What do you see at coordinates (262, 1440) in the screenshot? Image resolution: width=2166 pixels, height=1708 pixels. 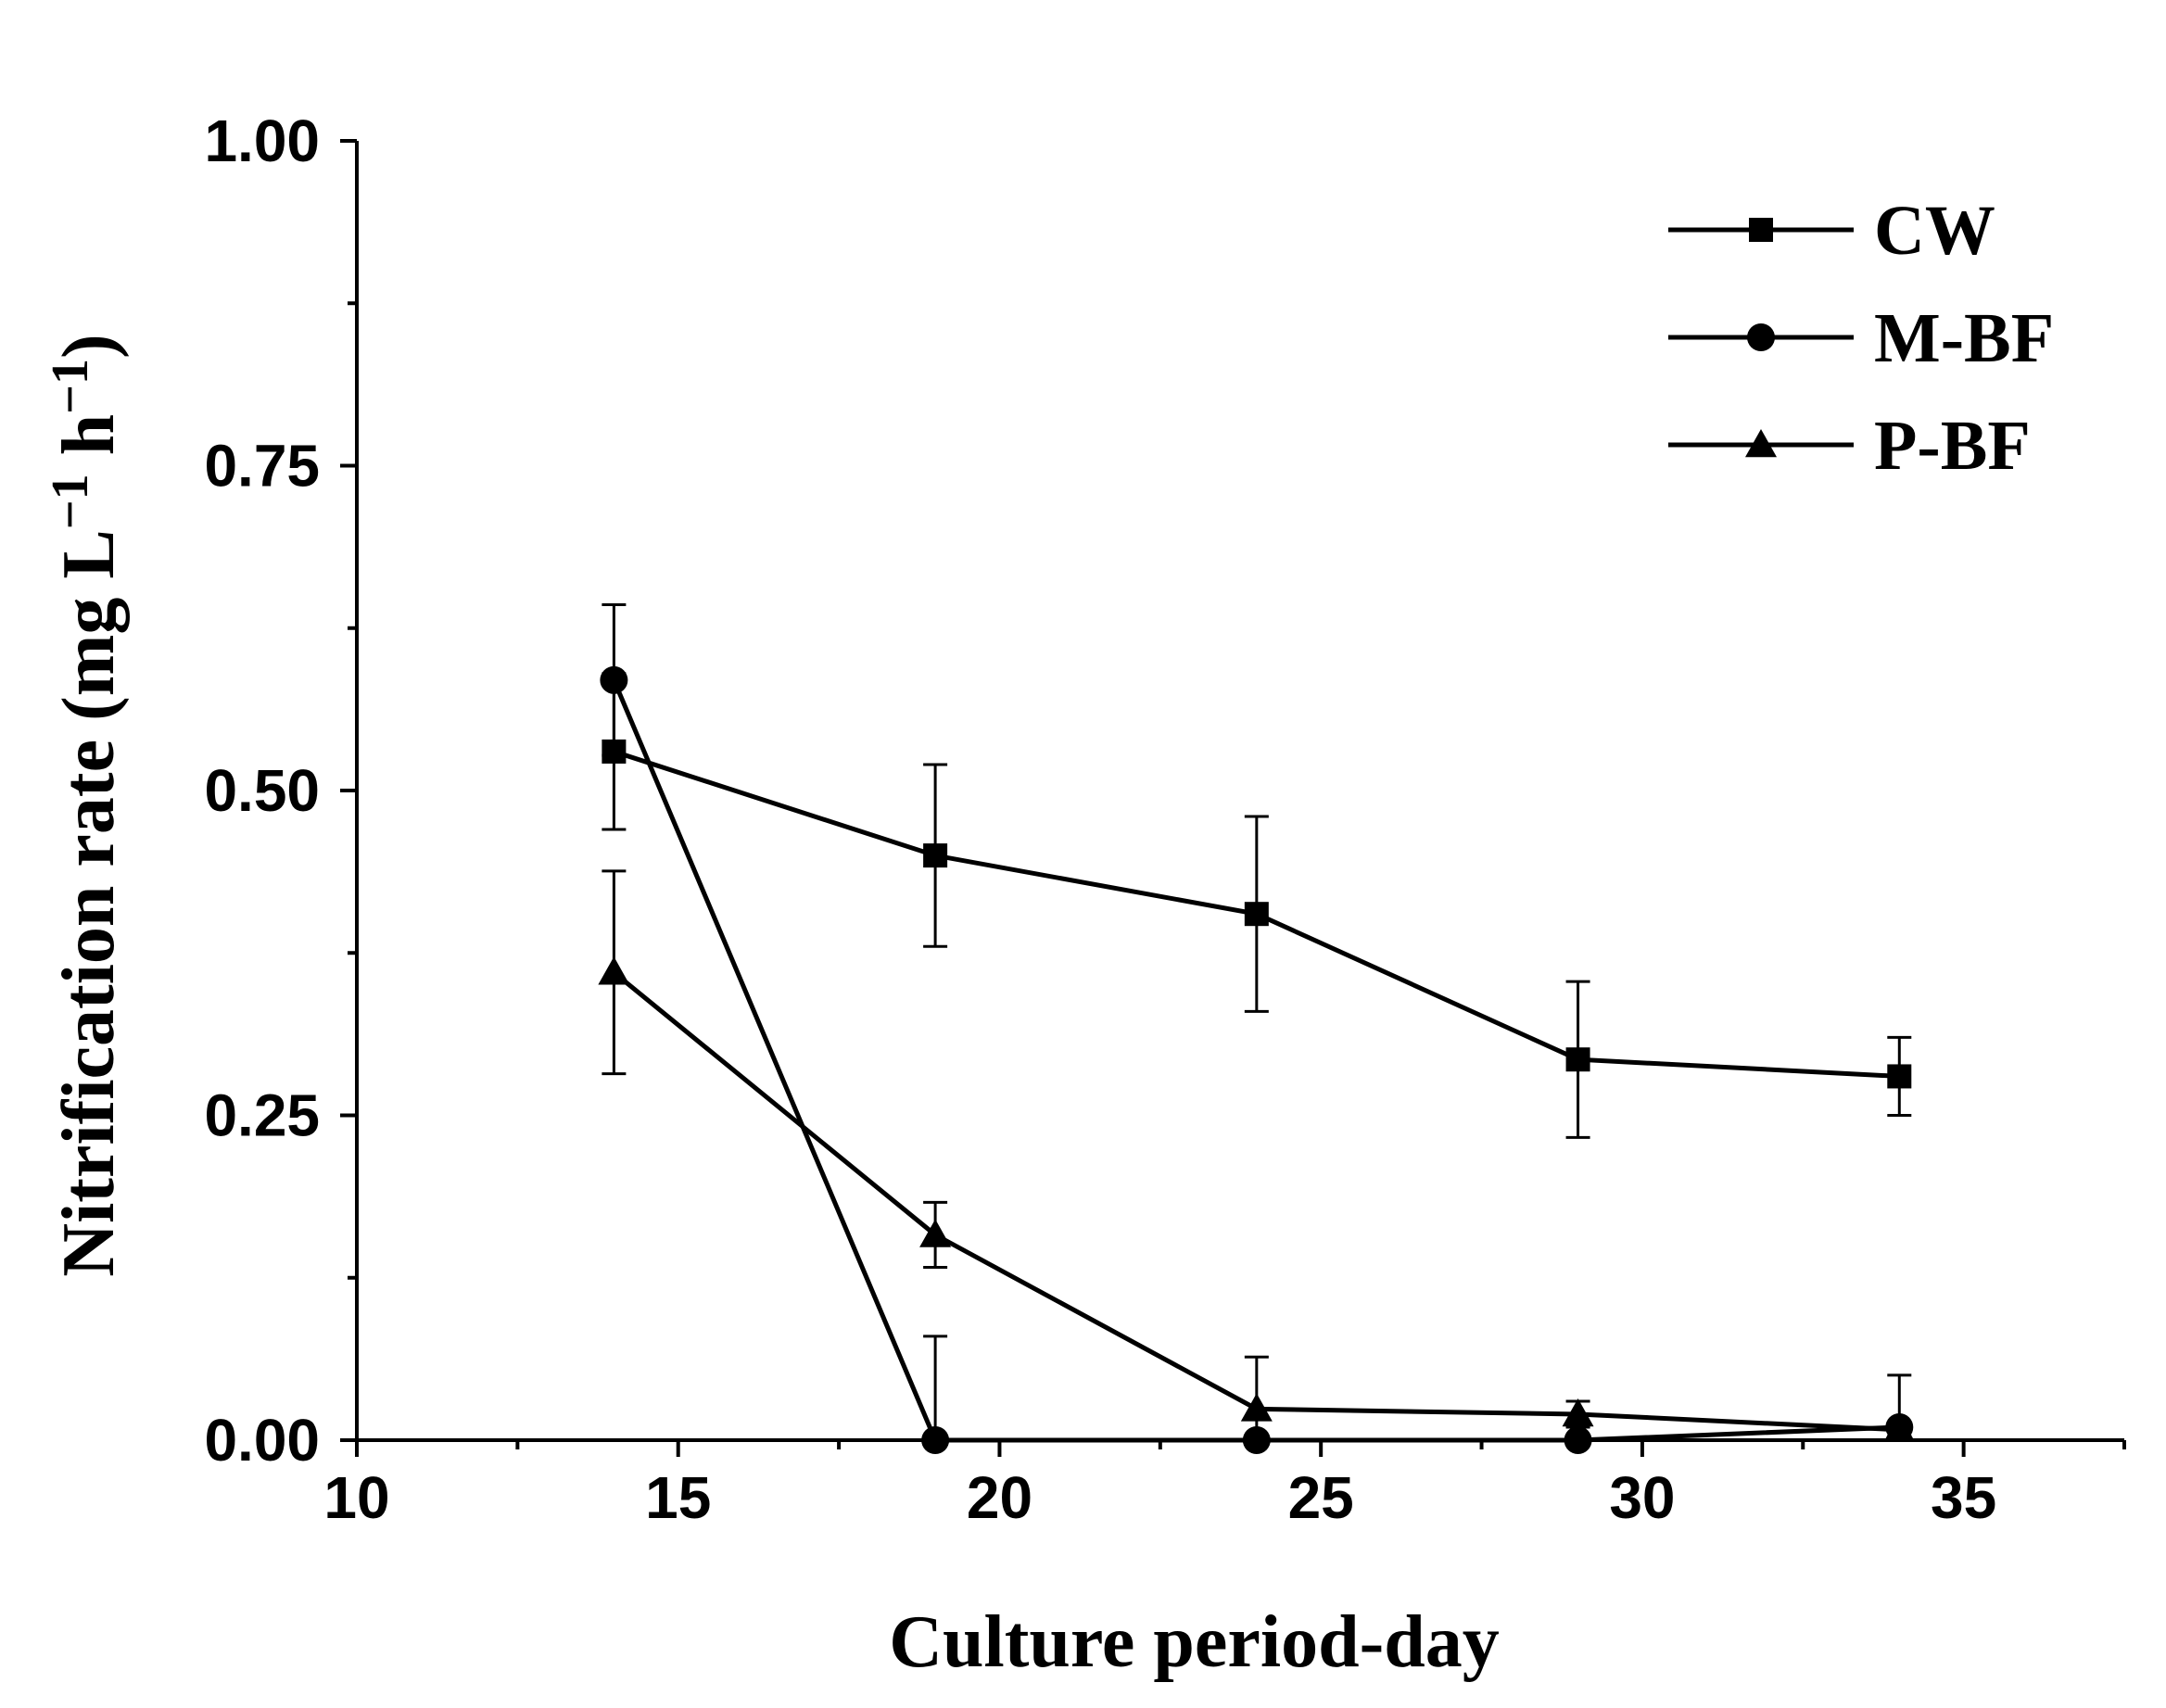 I see `y-tick-label: 0.00` at bounding box center [262, 1440].